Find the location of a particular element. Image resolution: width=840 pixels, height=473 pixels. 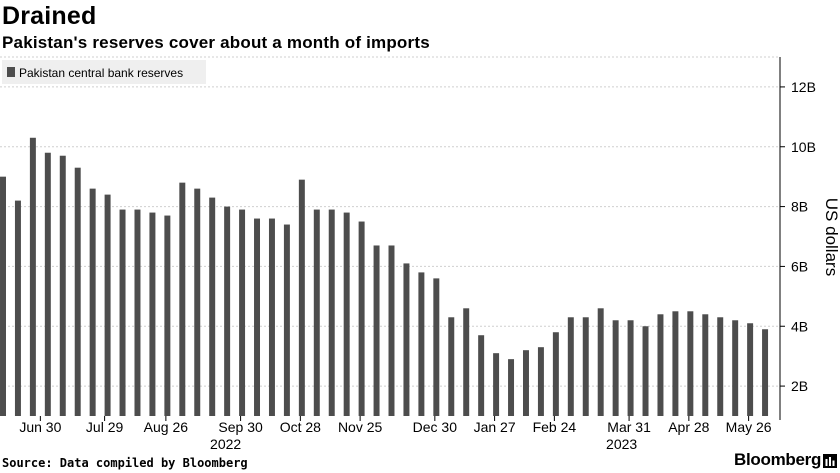

x-tick-label: Oct 28 is located at coordinates (300, 427).